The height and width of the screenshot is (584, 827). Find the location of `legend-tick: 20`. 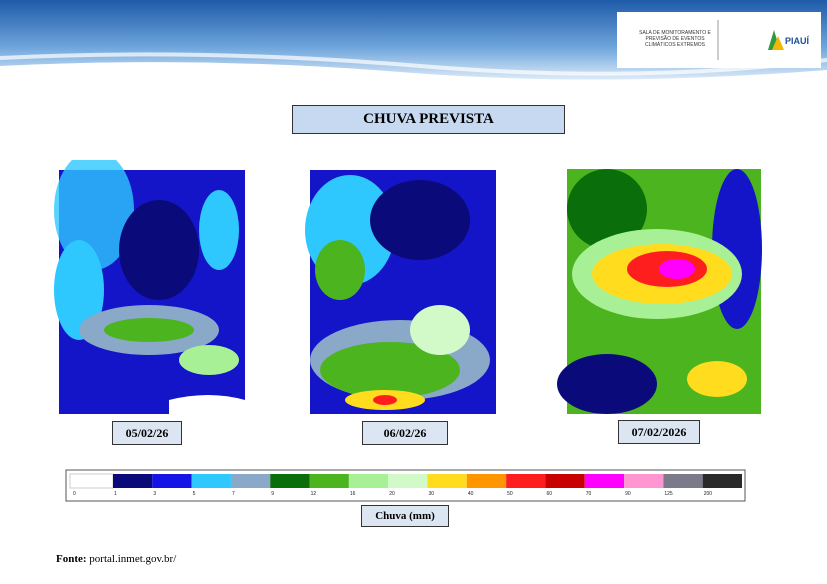

legend-tick: 20 is located at coordinates (392, 494).